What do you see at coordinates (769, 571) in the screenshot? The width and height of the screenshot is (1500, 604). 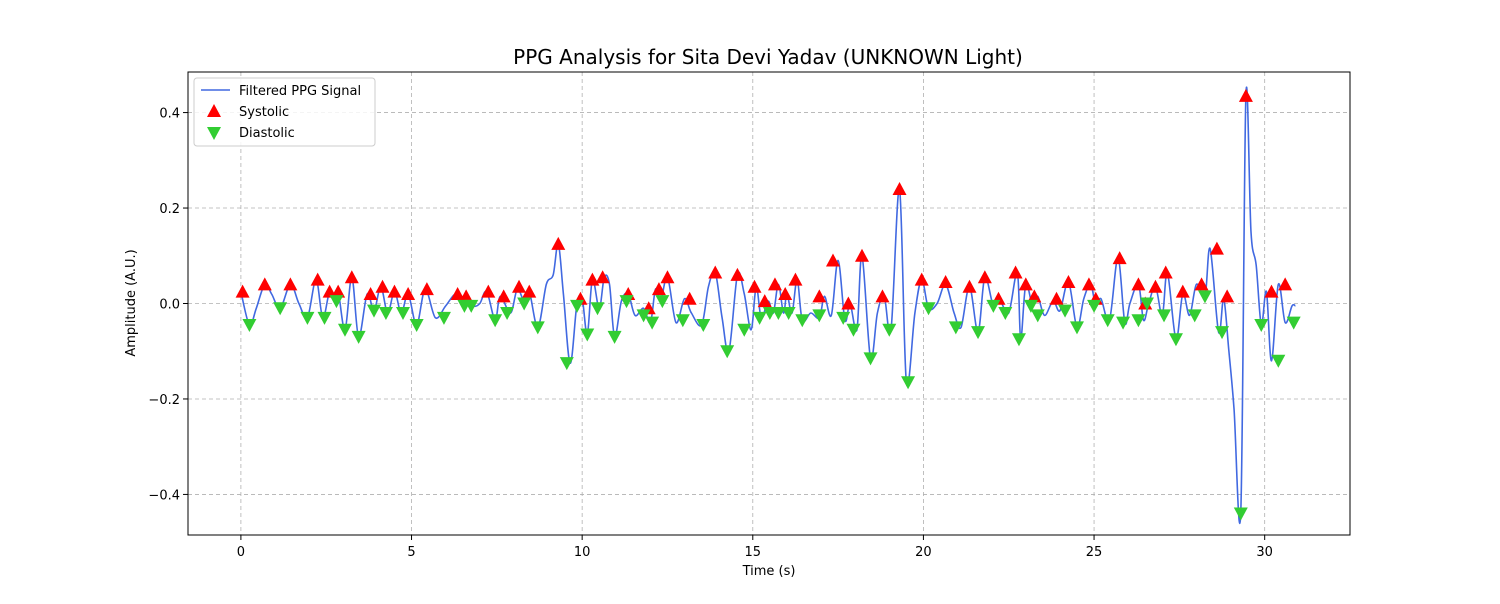 I see `x-axis-label: Time (s)` at bounding box center [769, 571].